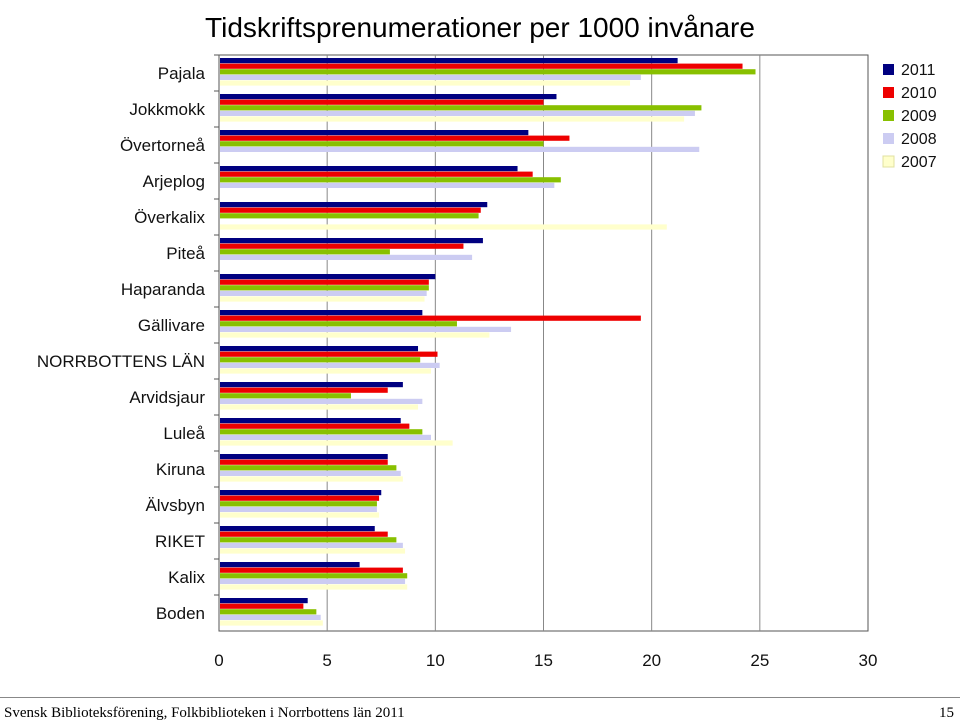 This screenshot has height=726, width=960. I want to click on x-tick-label: 25, so click(759, 660).